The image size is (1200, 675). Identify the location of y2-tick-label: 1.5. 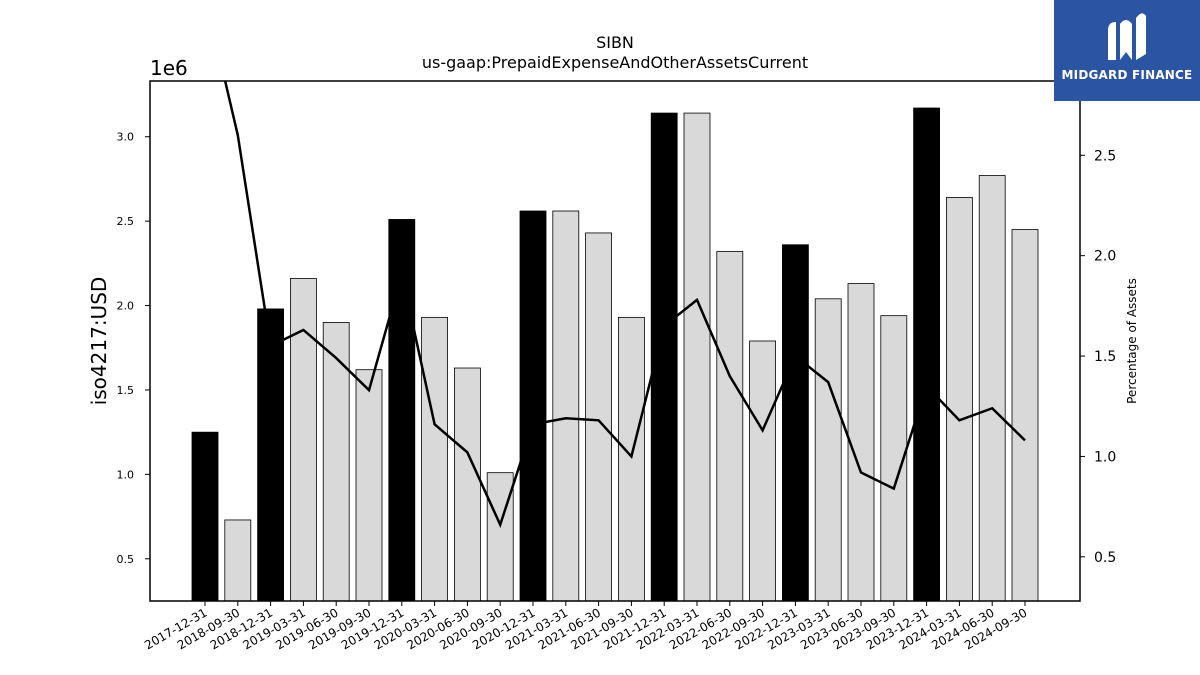
(1105, 357).